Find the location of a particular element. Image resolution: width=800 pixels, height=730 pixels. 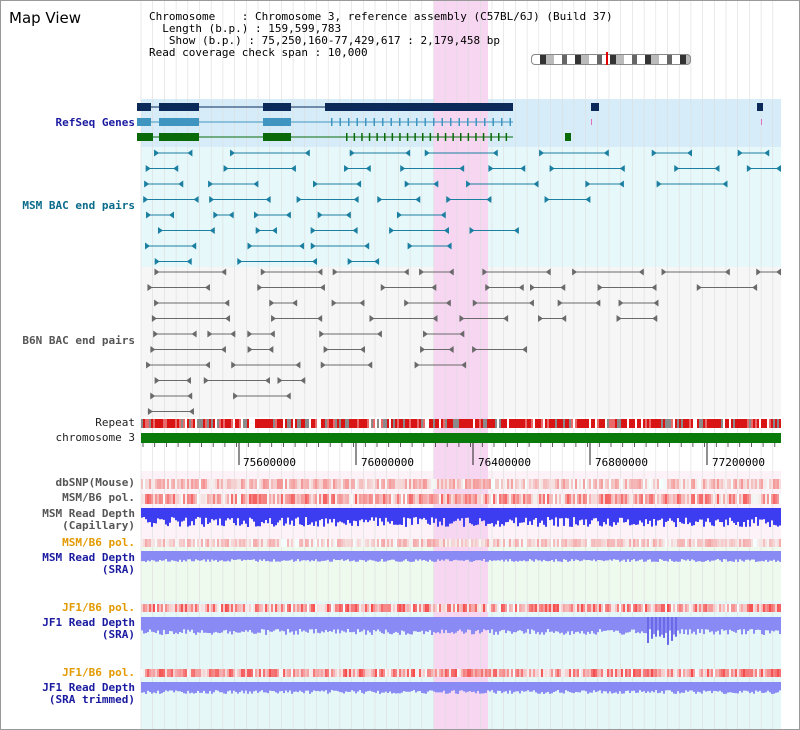

ideogram-position-marker is located at coordinates (607, 58).